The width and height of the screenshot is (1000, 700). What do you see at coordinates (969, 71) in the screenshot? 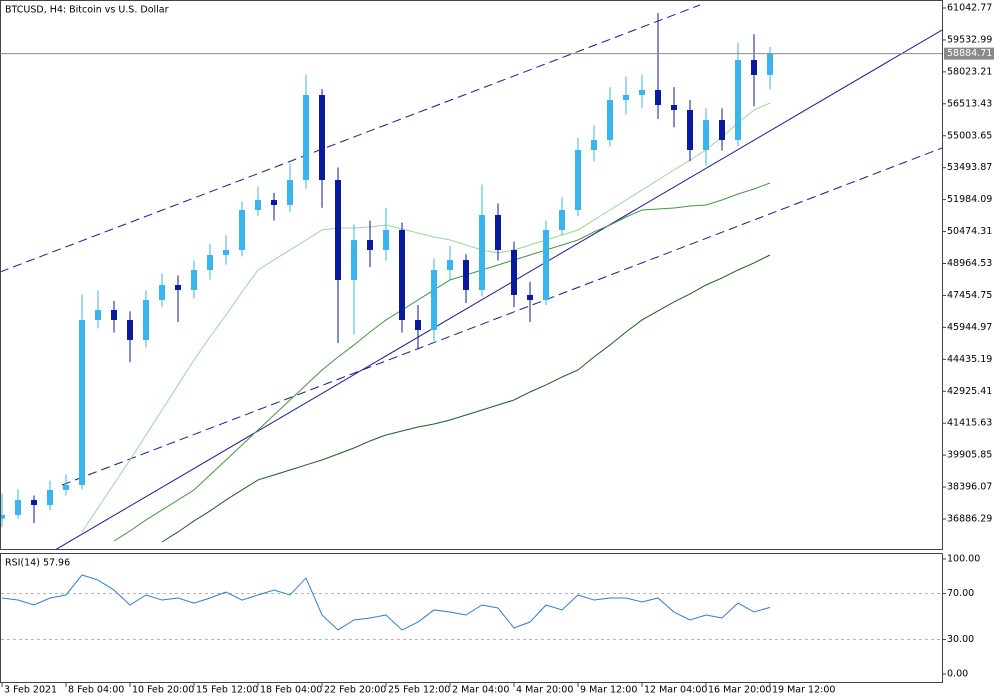
I see `y-tick-label: 58023.21` at bounding box center [969, 71].